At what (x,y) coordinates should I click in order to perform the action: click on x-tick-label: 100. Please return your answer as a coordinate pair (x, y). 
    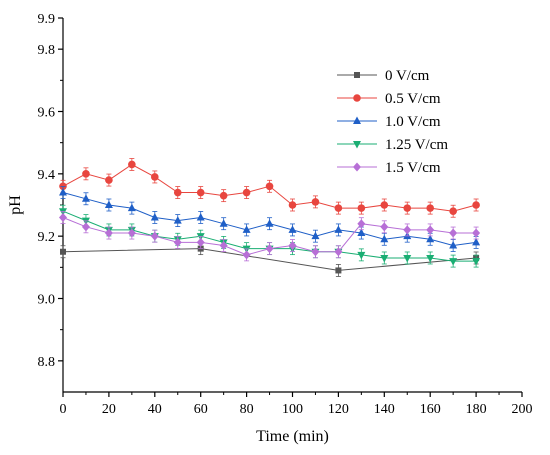
    Looking at the image, I should click on (292, 409).